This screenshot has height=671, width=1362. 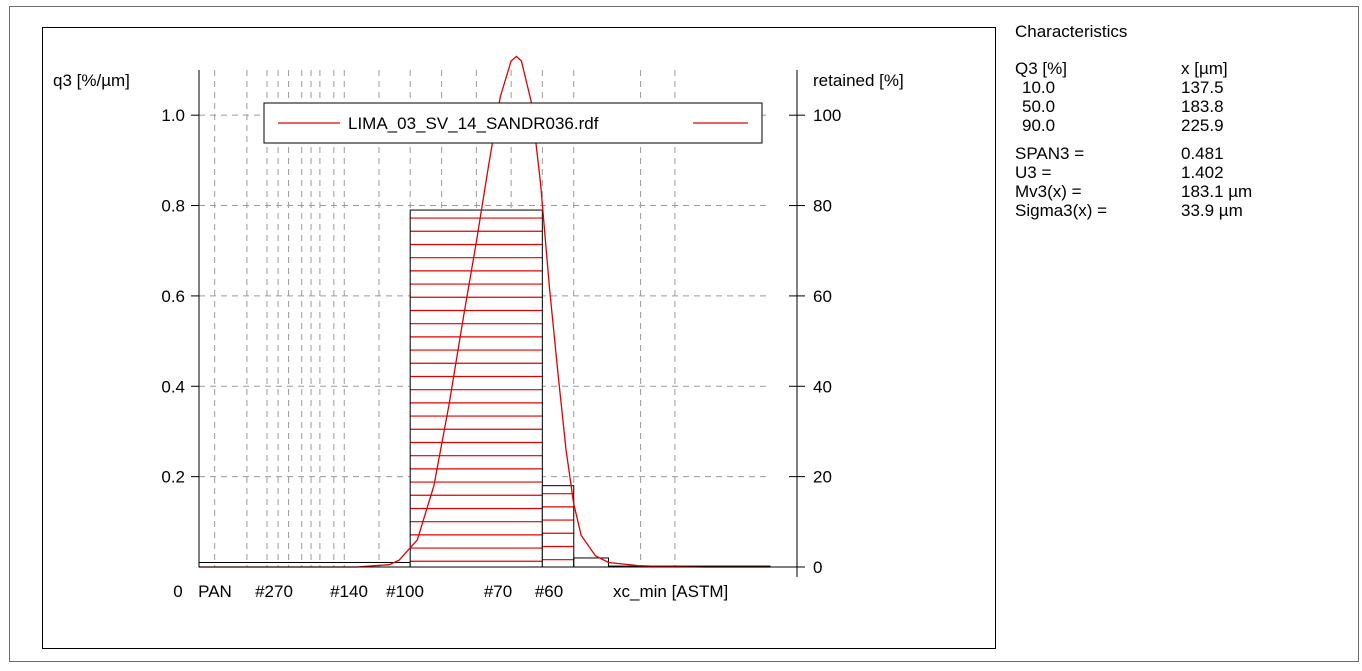 I want to click on x-tick-label: PAN, so click(x=215, y=591).